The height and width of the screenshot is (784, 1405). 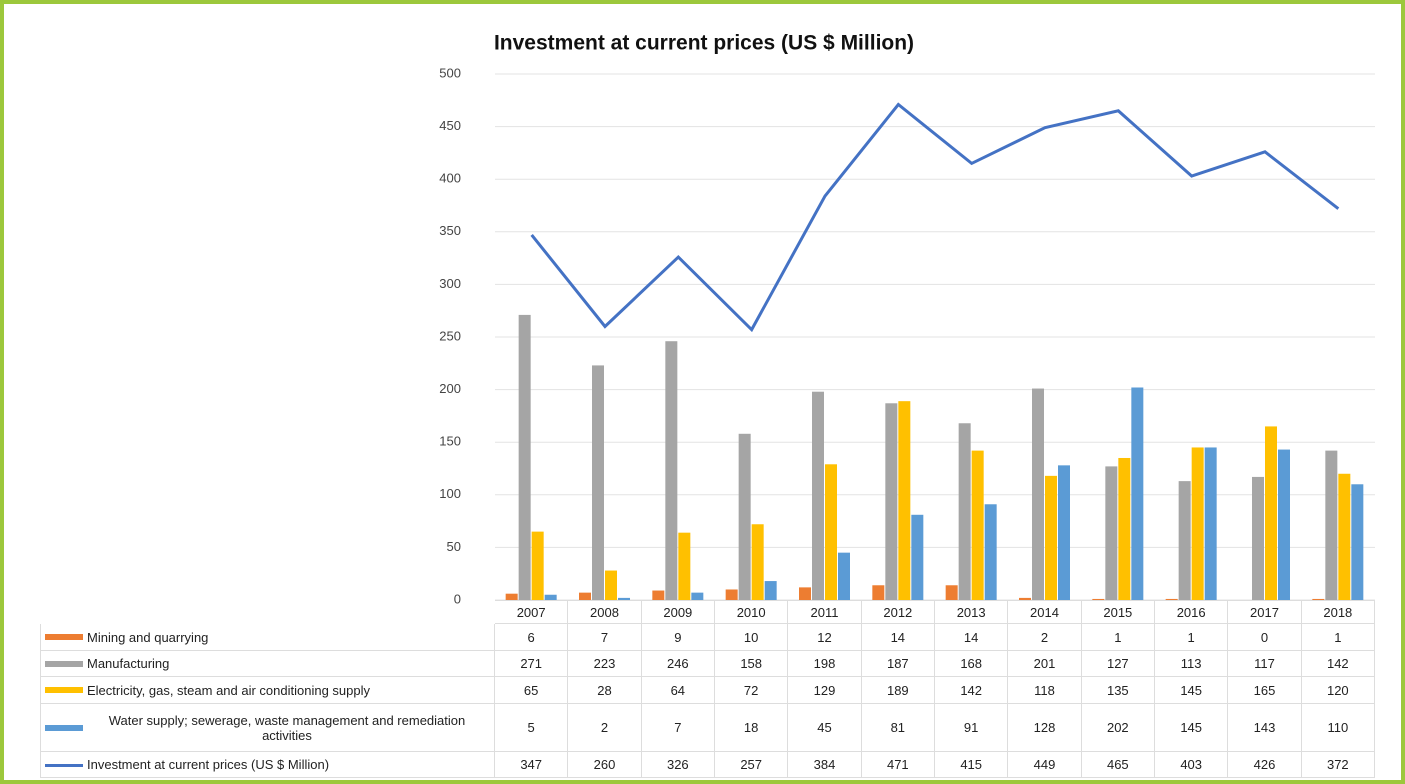 I want to click on data-label: 158, so click(x=752, y=664).